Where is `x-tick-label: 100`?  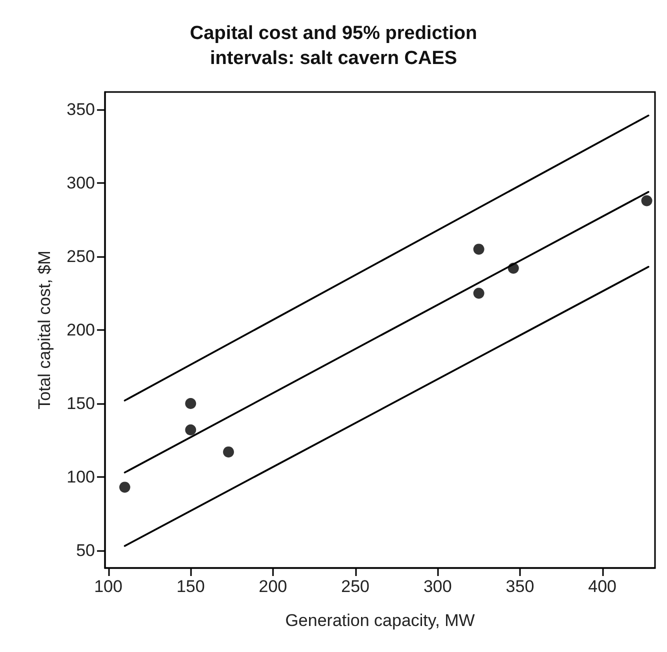 x-tick-label: 100 is located at coordinates (108, 586).